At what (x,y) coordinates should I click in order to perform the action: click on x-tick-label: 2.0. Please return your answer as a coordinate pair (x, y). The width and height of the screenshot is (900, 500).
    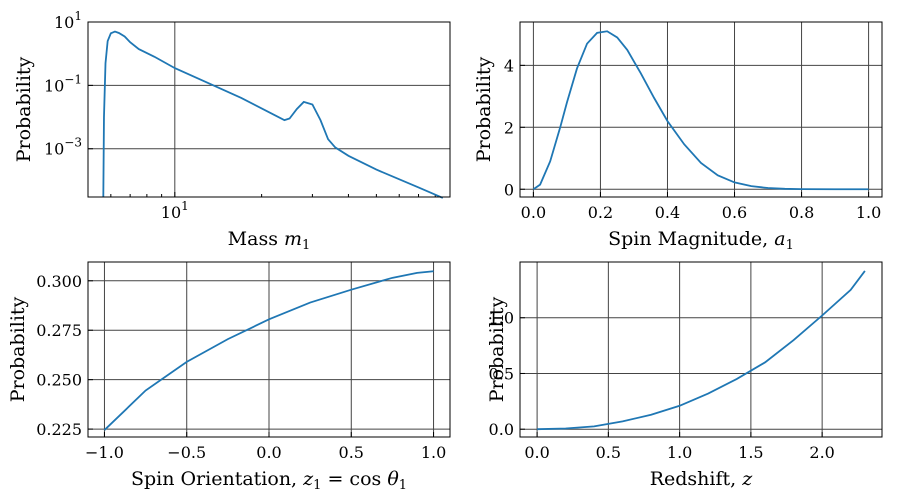
    Looking at the image, I should click on (821, 452).